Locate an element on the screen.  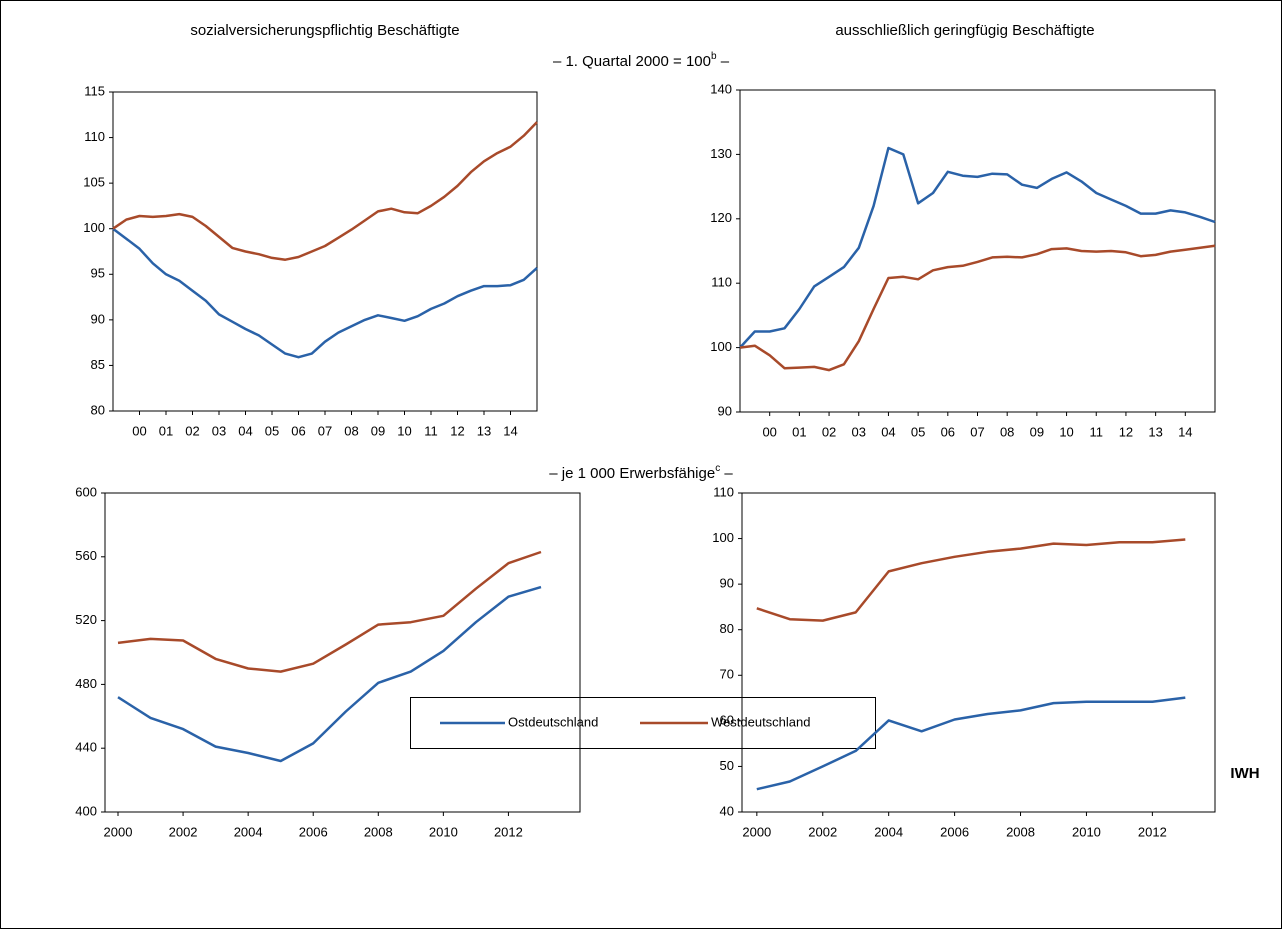
section-label: – 1. Quartal 2000 = 100b – is located at coordinates (641, 60).